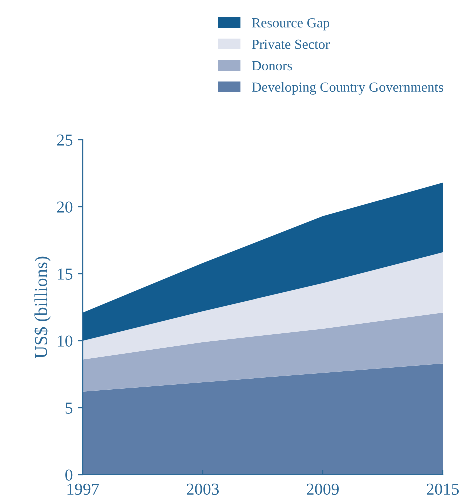 Image resolution: width=461 pixels, height=500 pixels. I want to click on y-tick-label: 25, so click(65, 140).